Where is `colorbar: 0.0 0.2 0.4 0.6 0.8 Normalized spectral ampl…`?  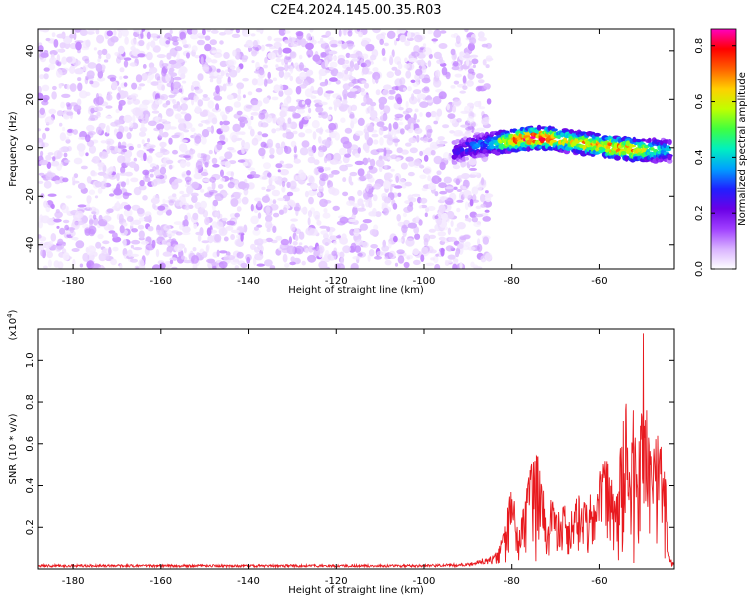 colorbar: 0.0 0.2 0.4 0.6 0.8 Normalized spectral ampl… is located at coordinates (721, 152).